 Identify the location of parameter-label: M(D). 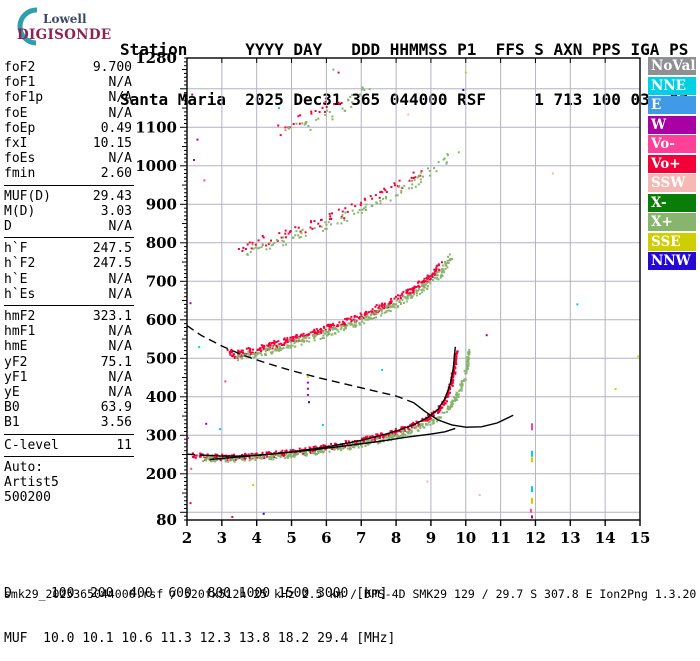
(20, 211).